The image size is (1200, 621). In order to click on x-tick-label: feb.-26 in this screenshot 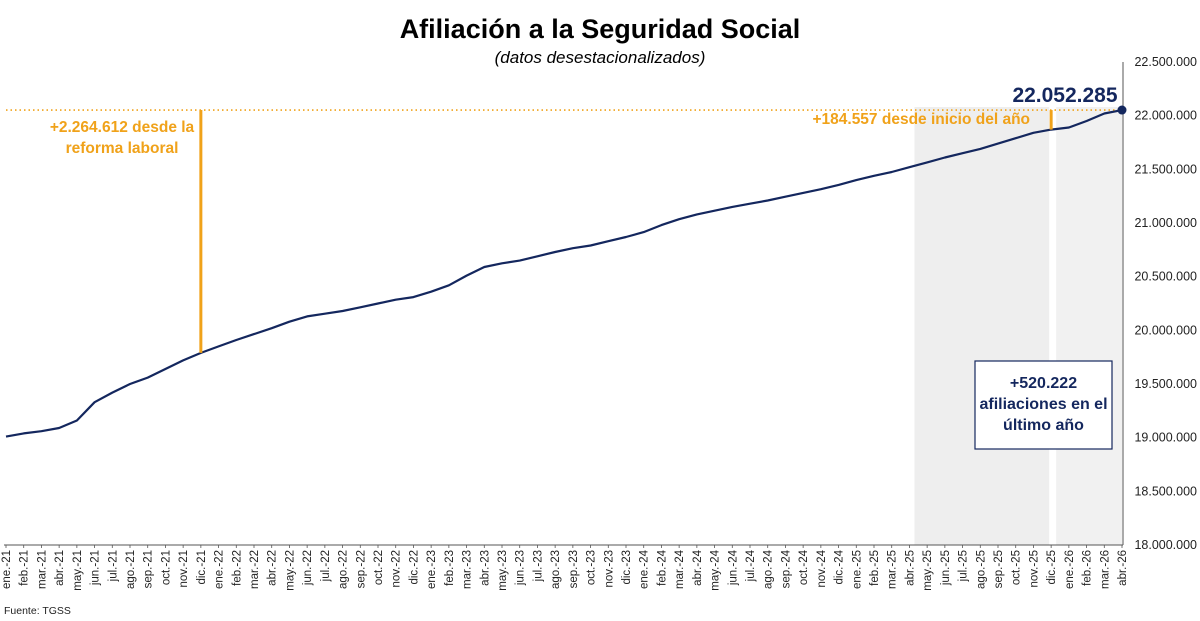, I will do `click(1088, 568)`.